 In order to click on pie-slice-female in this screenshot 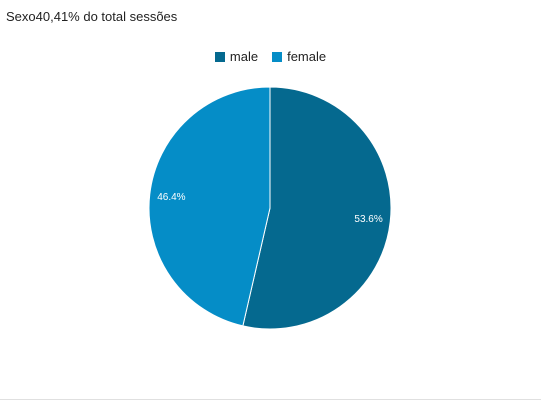, I will do `click(209, 206)`.